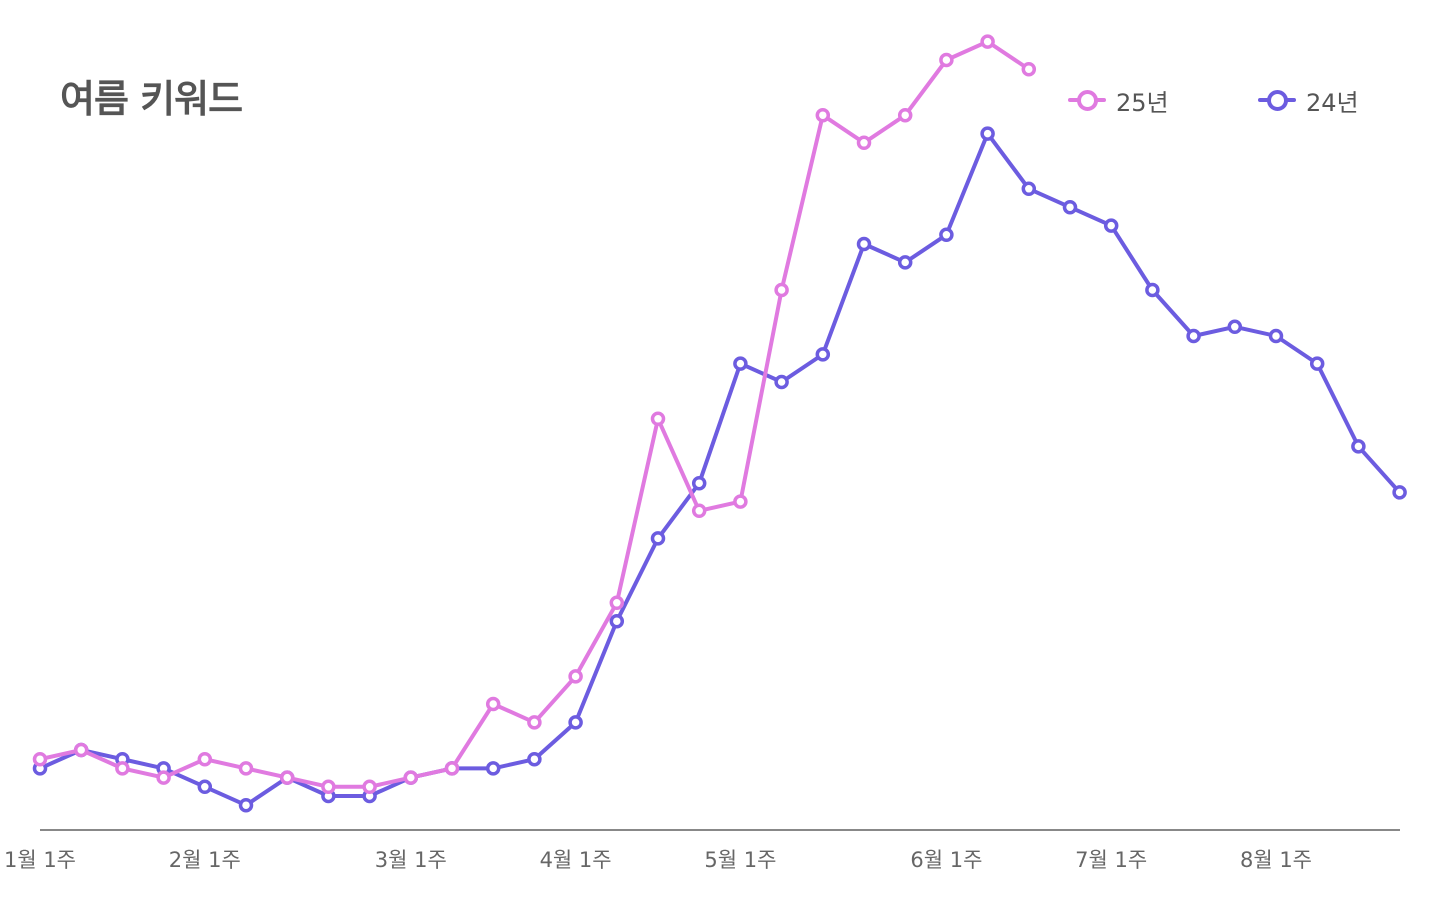  What do you see at coordinates (1142, 102) in the screenshot?
I see `legend-label: 25년` at bounding box center [1142, 102].